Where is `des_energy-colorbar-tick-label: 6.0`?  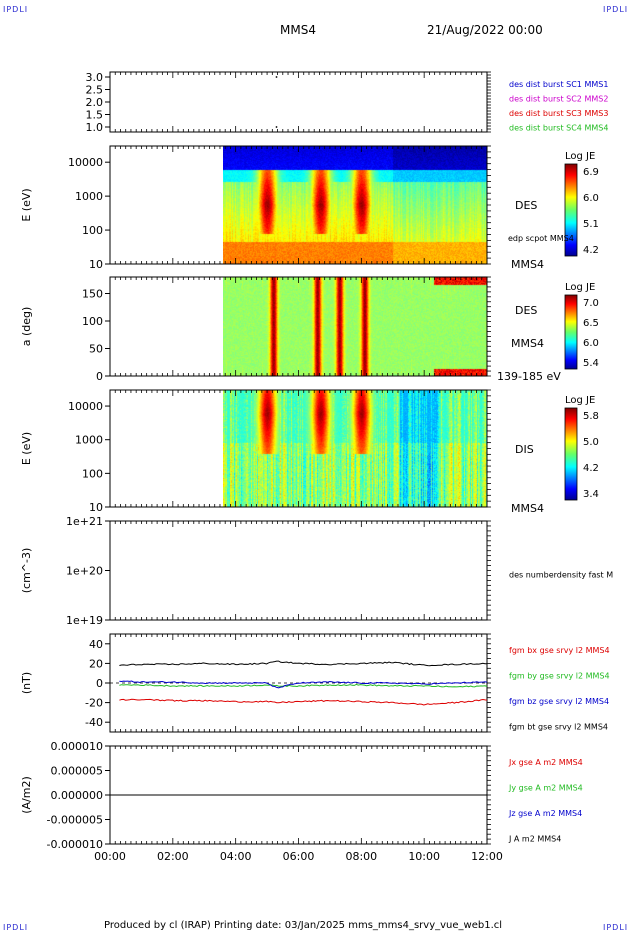
des_energy-colorbar-tick-label: 6.0 is located at coordinates (591, 198).